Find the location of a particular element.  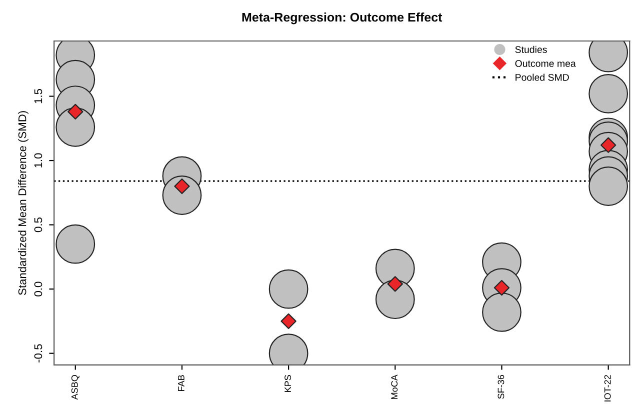

chart-title: Meta-Regression: Outcome Effect is located at coordinates (342, 18).